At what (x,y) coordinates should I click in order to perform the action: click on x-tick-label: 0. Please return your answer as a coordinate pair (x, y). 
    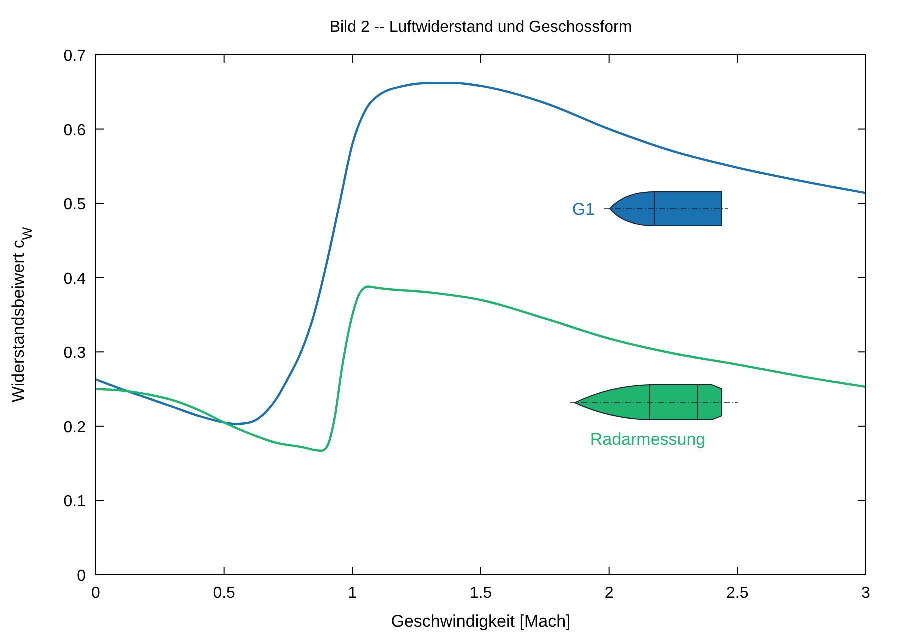
    Looking at the image, I should click on (96, 593).